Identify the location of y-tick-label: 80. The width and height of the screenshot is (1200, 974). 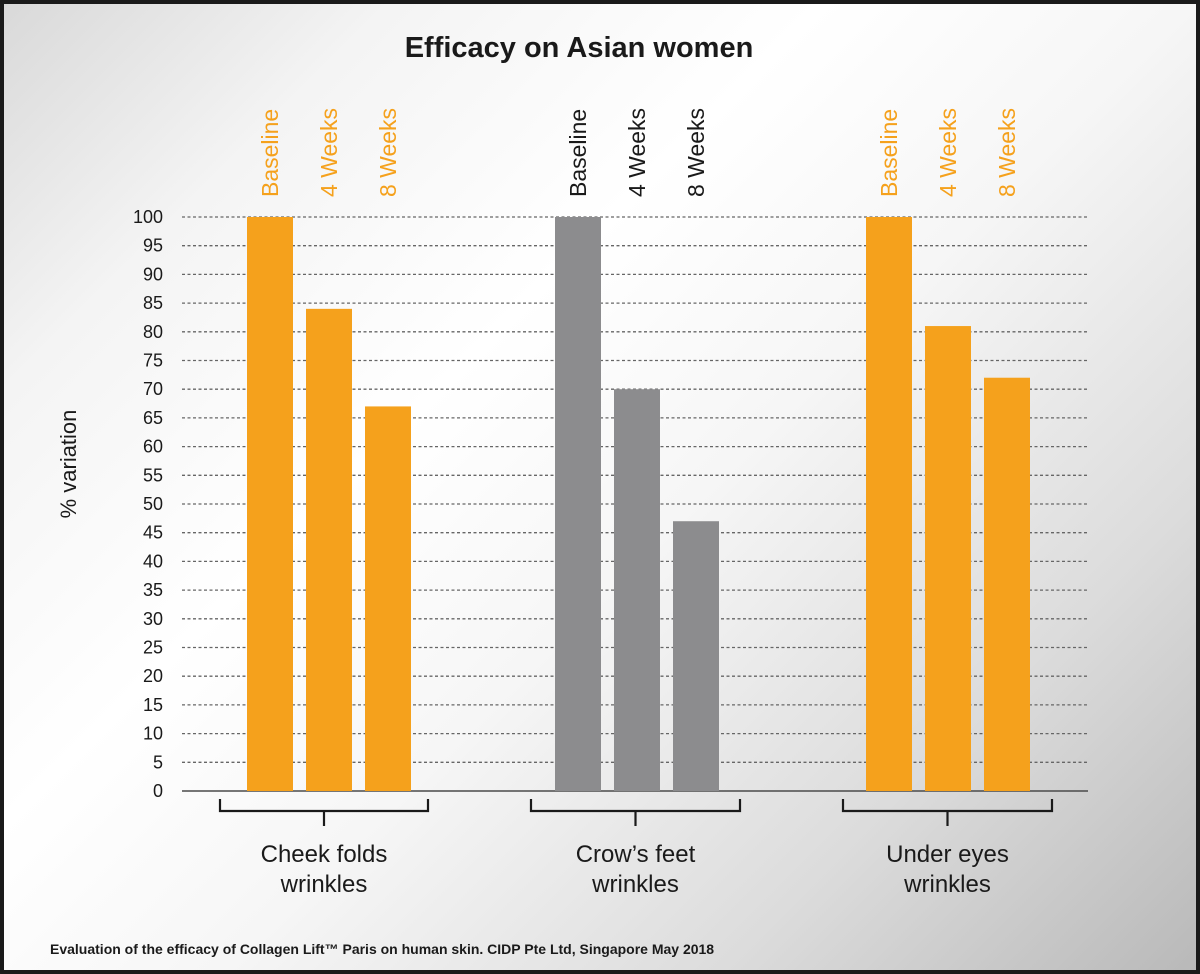
(153, 332).